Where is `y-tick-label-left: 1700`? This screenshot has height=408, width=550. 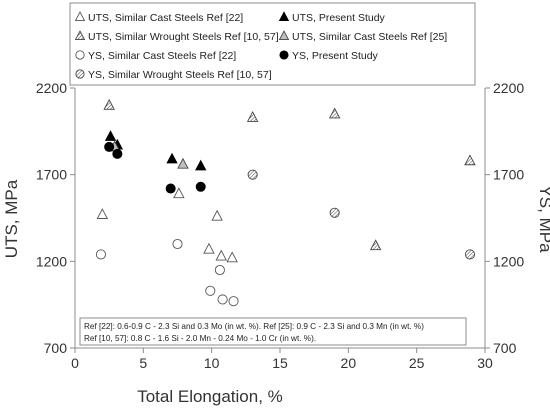 y-tick-label-left: 1700 is located at coordinates (51, 175).